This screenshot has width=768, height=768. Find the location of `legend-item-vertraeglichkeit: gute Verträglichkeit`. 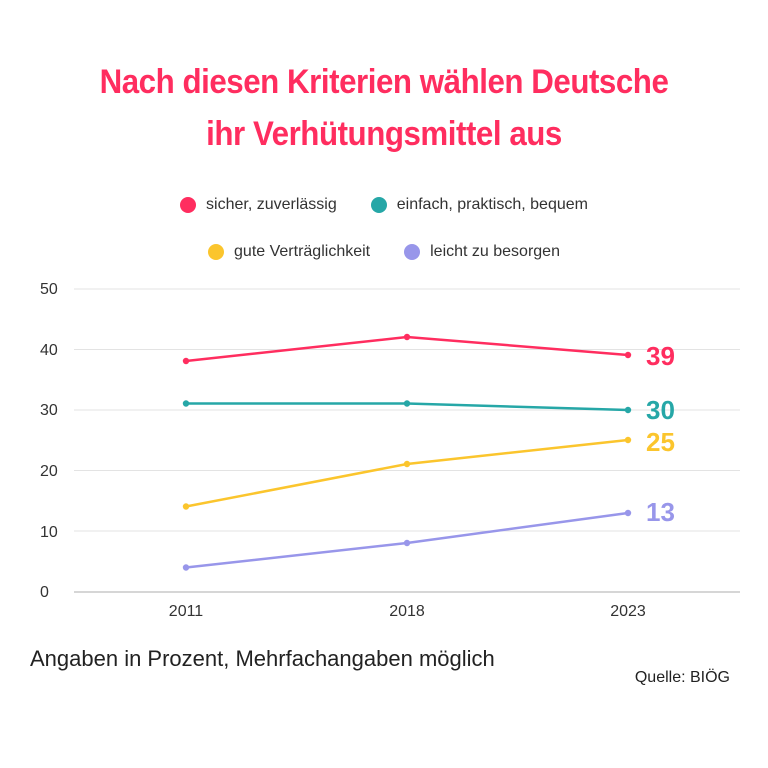

legend-item-vertraeglichkeit: gute Verträglichkeit is located at coordinates (289, 252).